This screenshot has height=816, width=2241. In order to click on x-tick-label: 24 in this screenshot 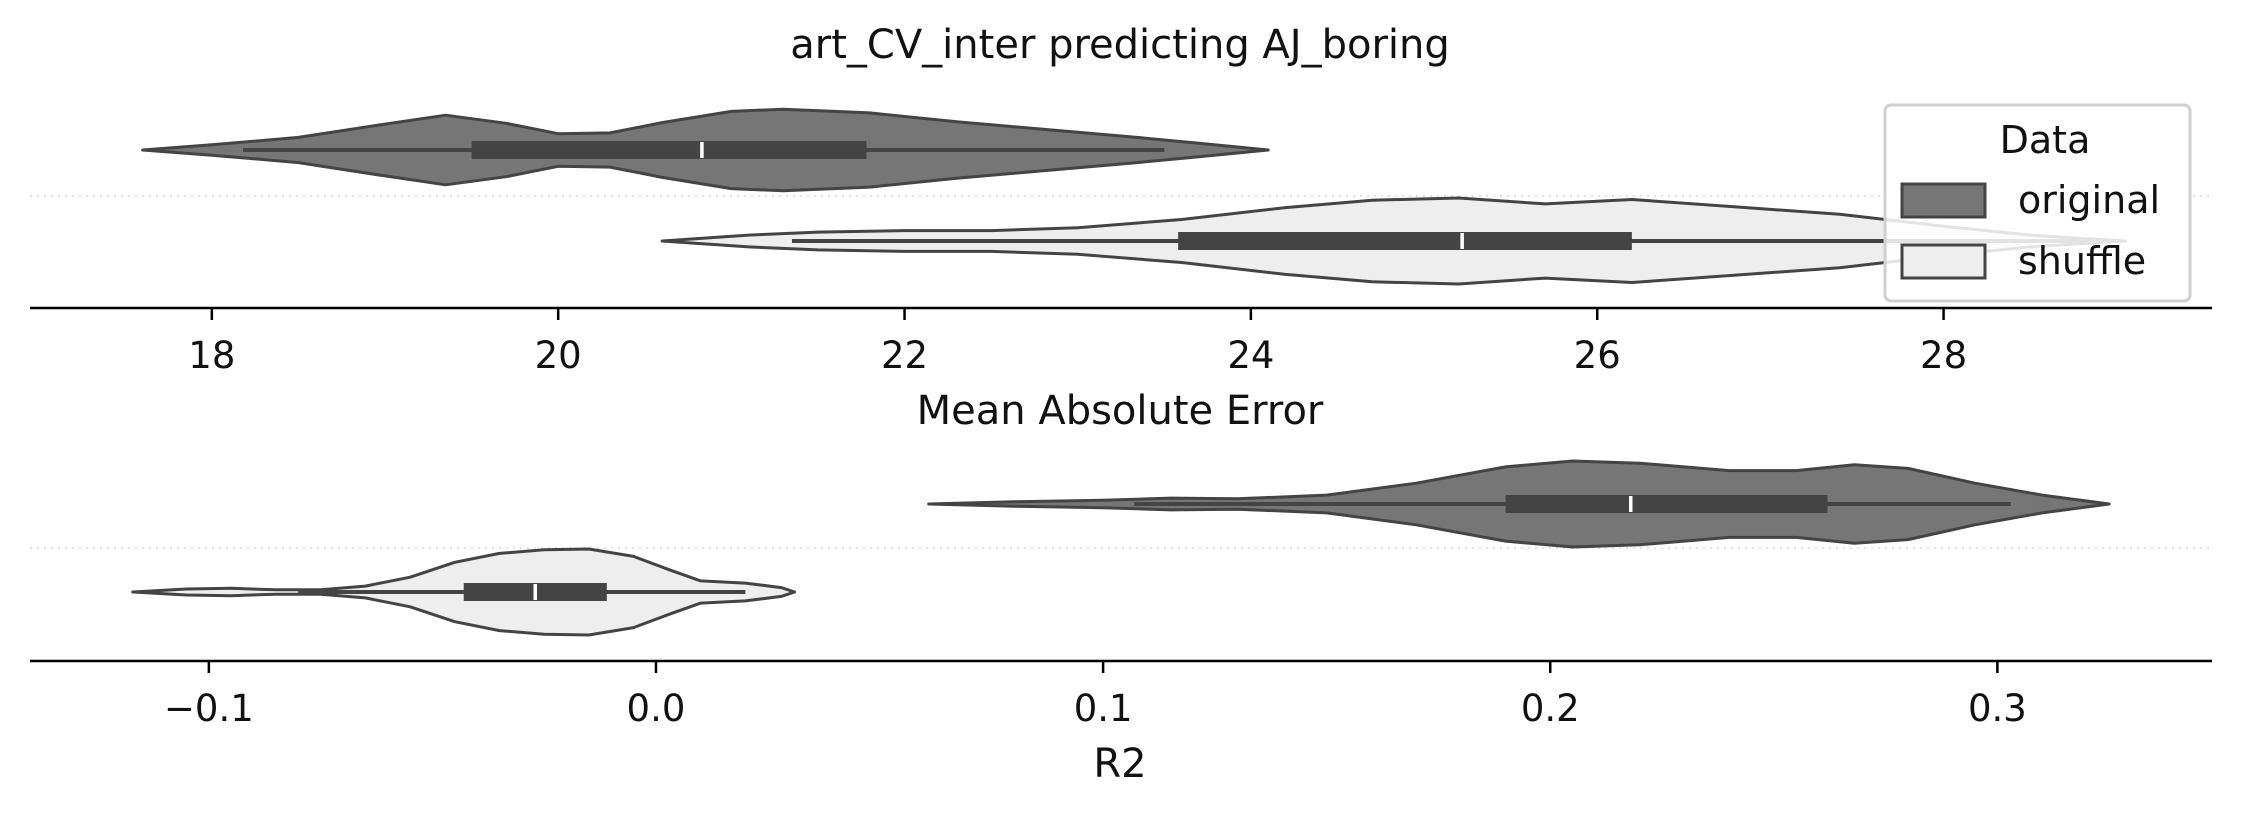, I will do `click(1250, 355)`.